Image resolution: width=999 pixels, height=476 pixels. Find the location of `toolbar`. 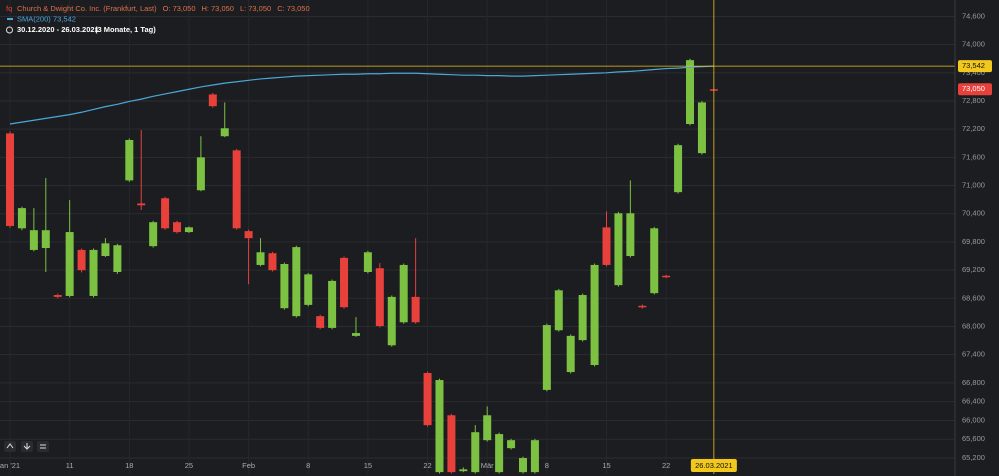

toolbar is located at coordinates (26, 446).